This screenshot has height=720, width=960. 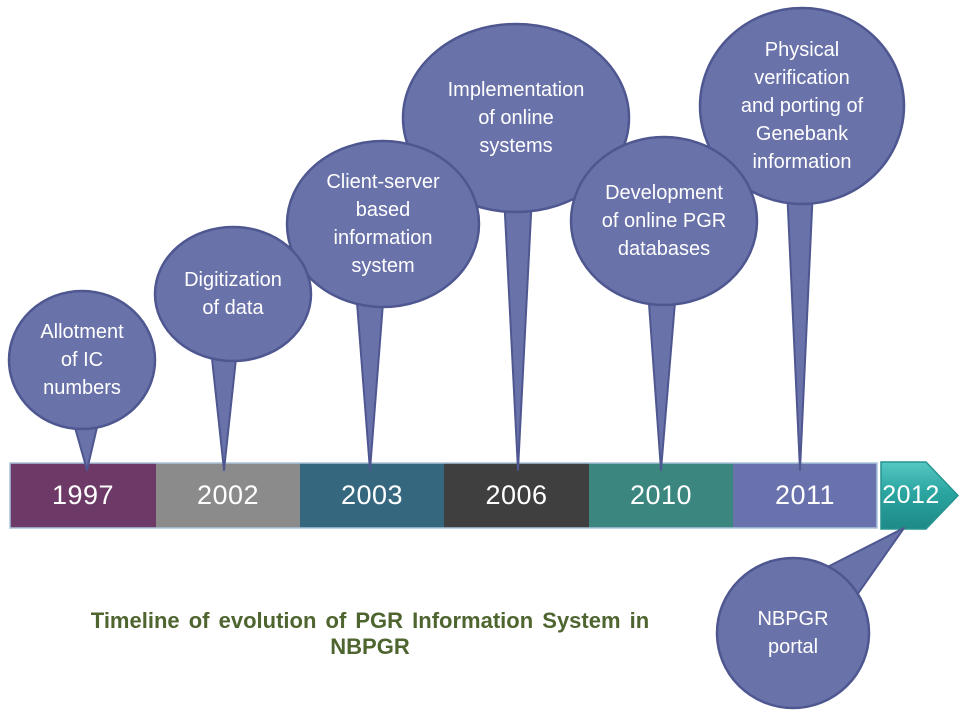 I want to click on segment-2002, so click(x=228, y=495).